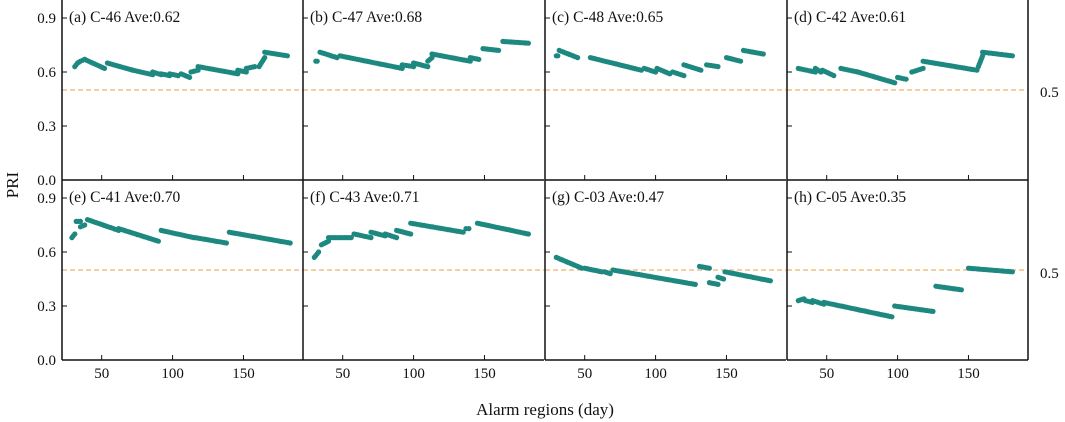  I want to click on panel-title: (h) C-05 Ave:0.35, so click(850, 197).